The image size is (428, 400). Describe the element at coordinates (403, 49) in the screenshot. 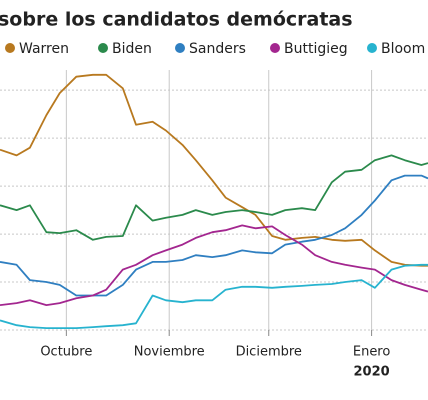

I see `legend-label: Bloom` at that location.